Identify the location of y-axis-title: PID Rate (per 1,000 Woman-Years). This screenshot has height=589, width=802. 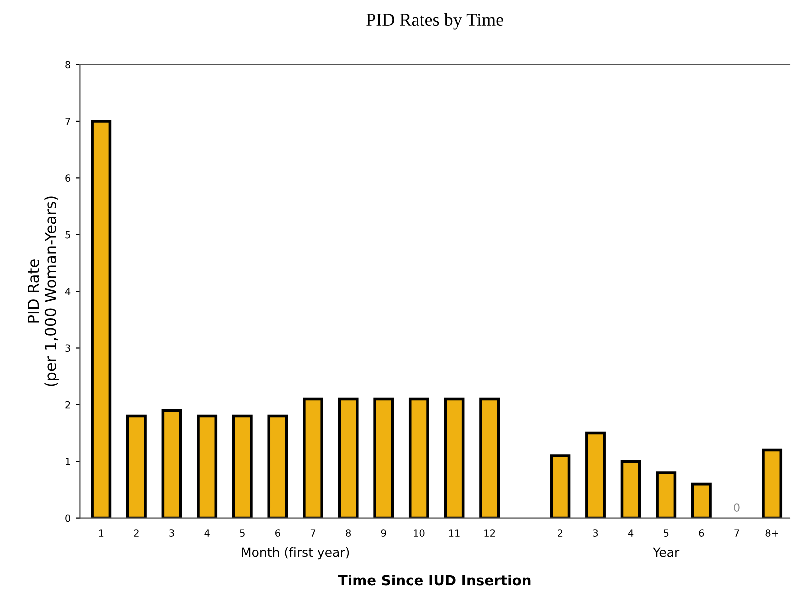
(44, 291).